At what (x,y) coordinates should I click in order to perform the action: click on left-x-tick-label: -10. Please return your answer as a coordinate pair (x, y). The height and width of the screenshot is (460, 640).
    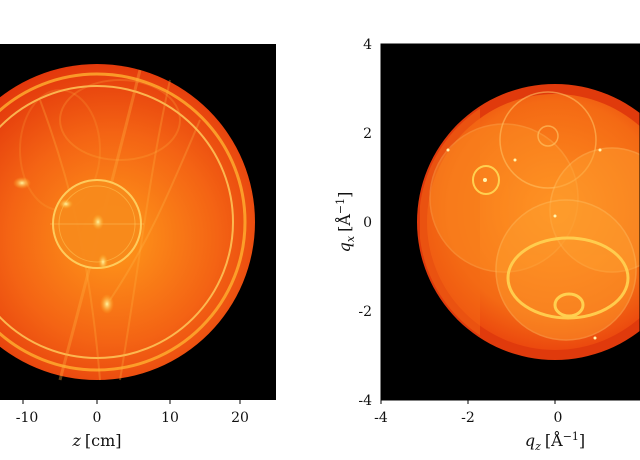
    Looking at the image, I should click on (27, 418).